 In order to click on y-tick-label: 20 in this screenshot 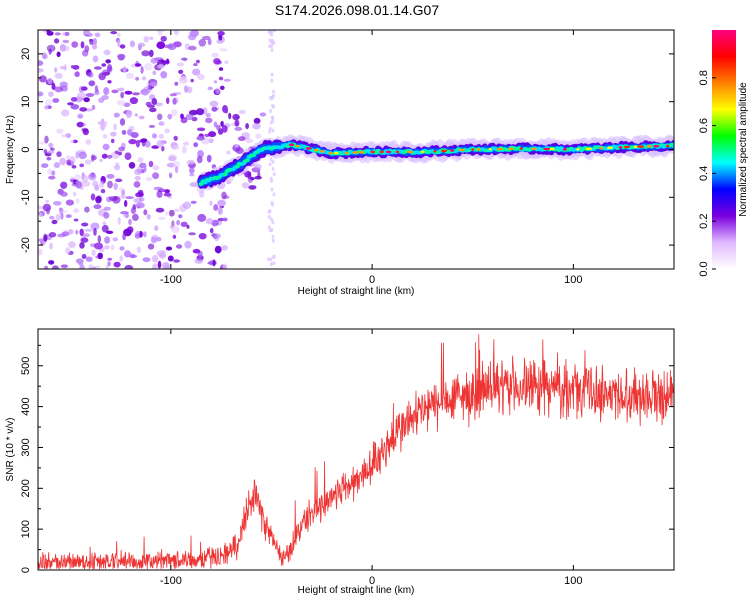, I will do `click(26, 54)`.